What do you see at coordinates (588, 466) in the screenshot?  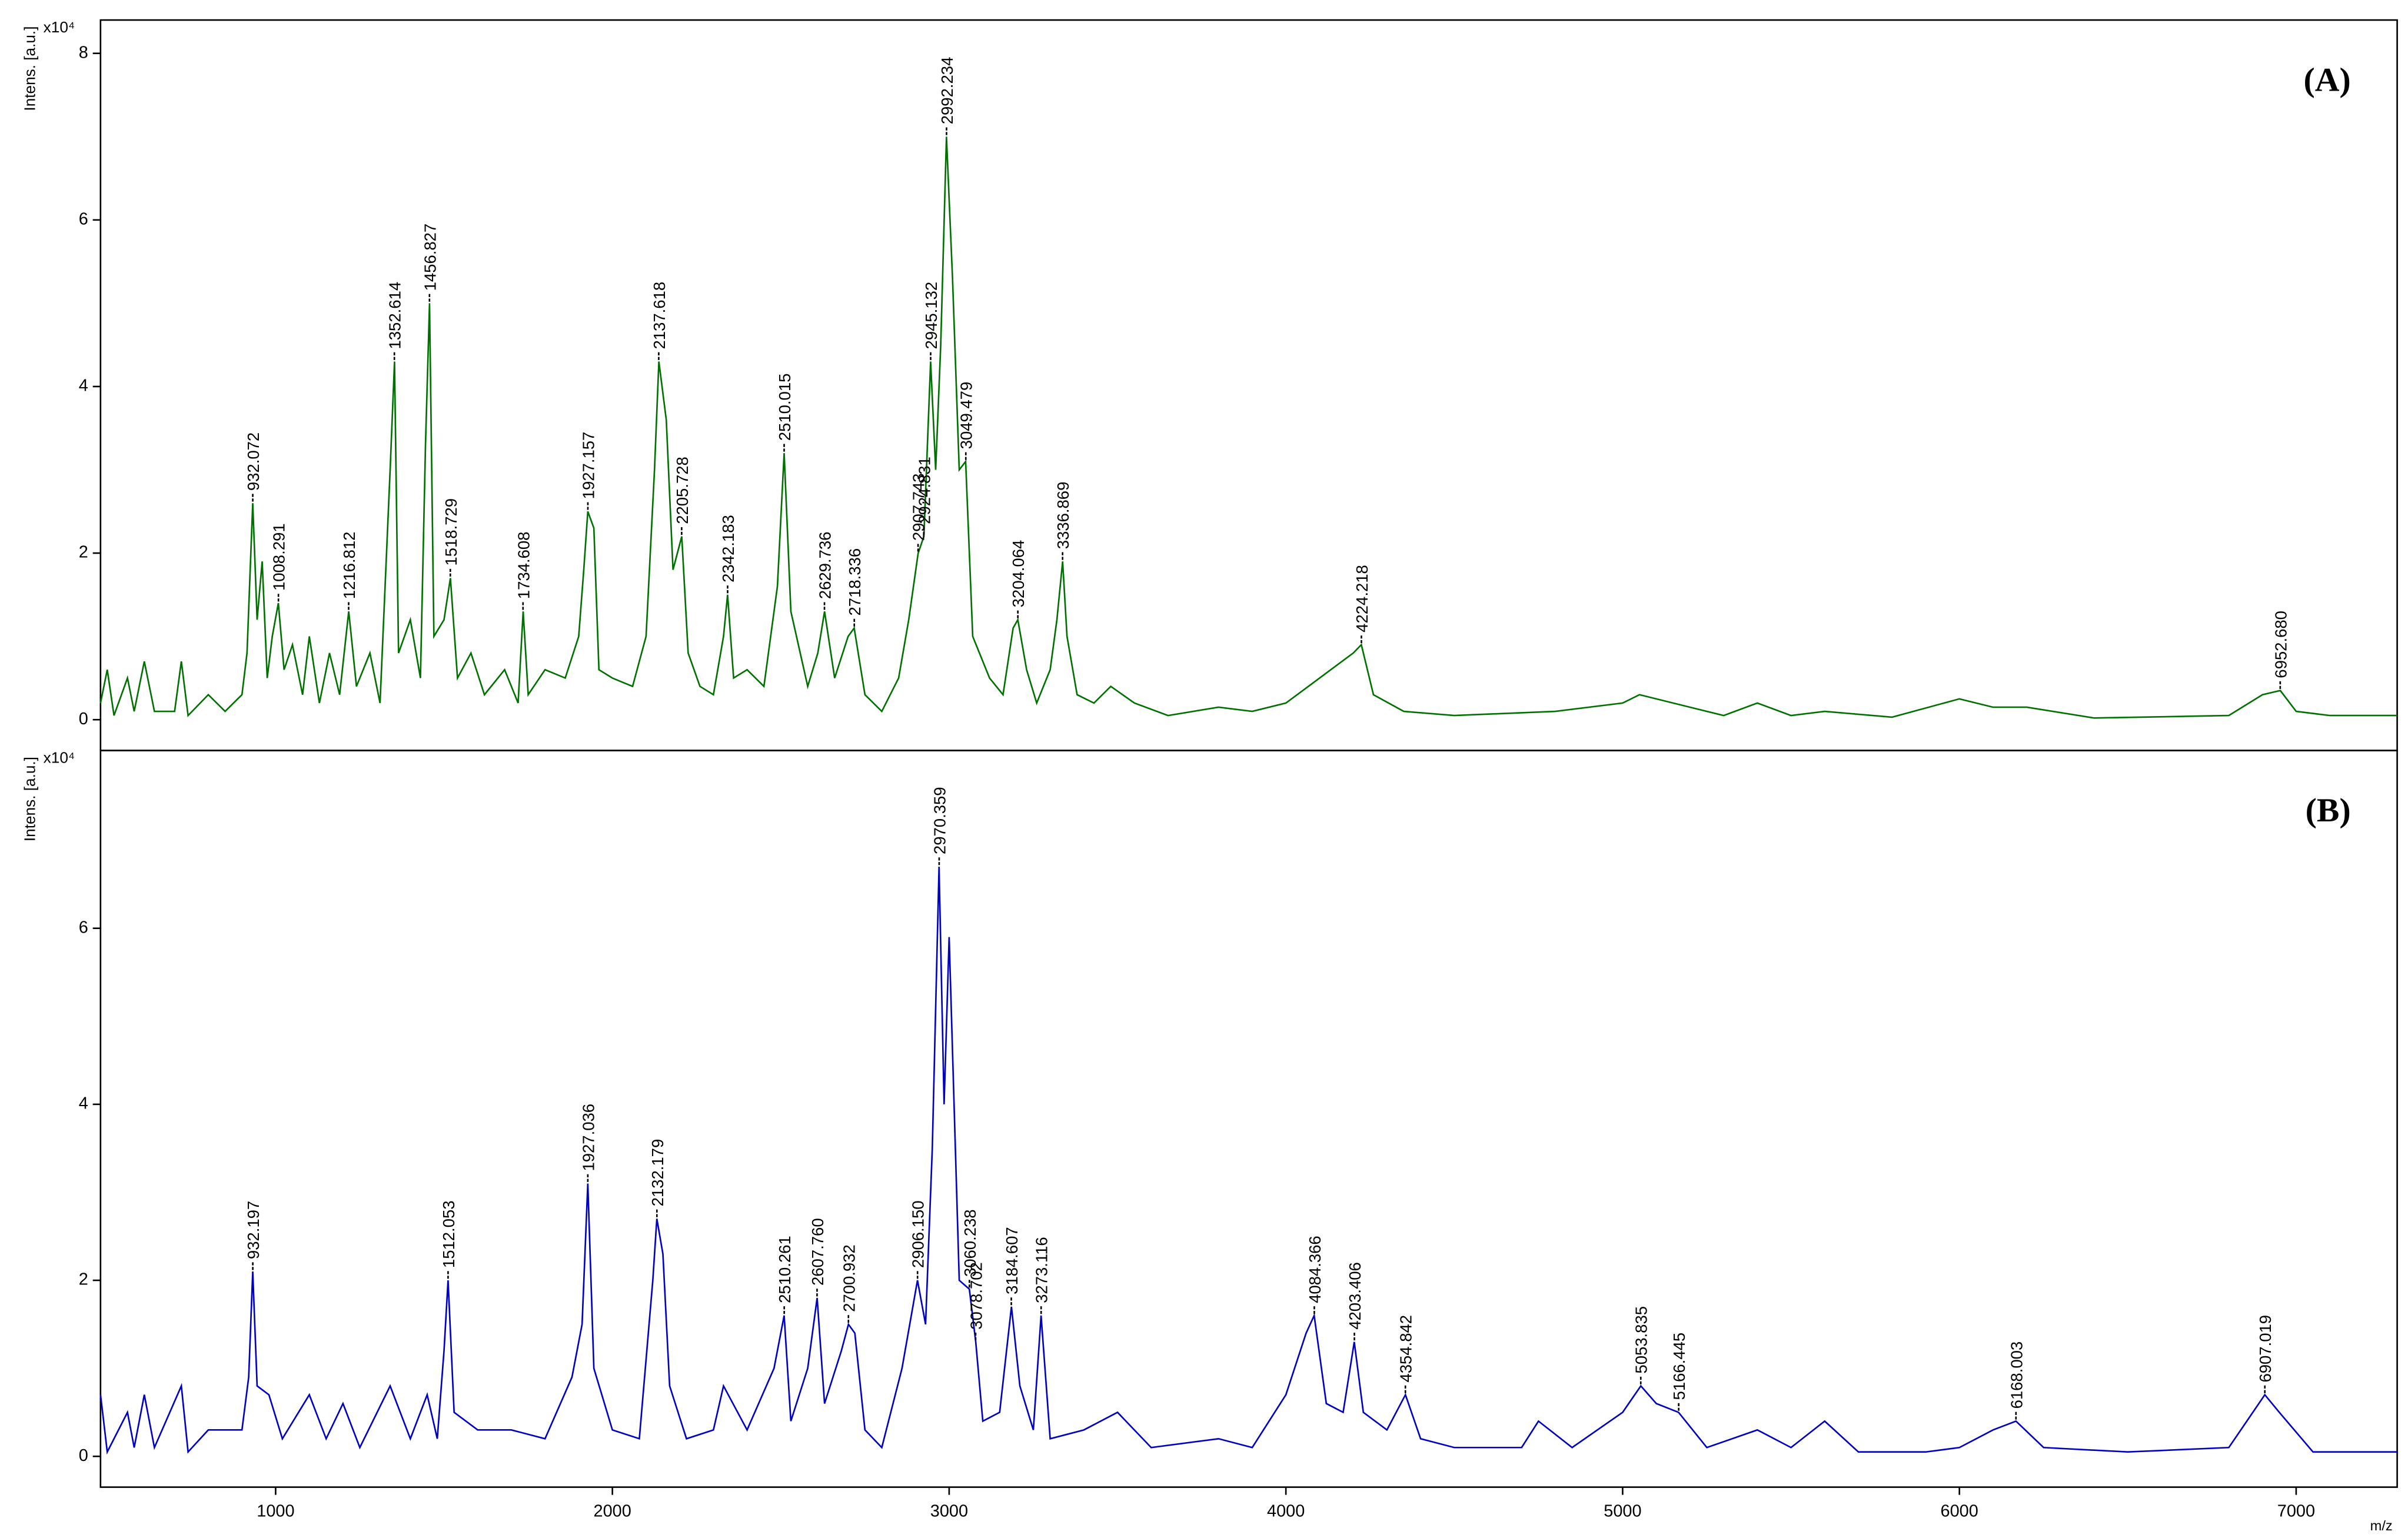 I see `peak-label: 1927.157` at bounding box center [588, 466].